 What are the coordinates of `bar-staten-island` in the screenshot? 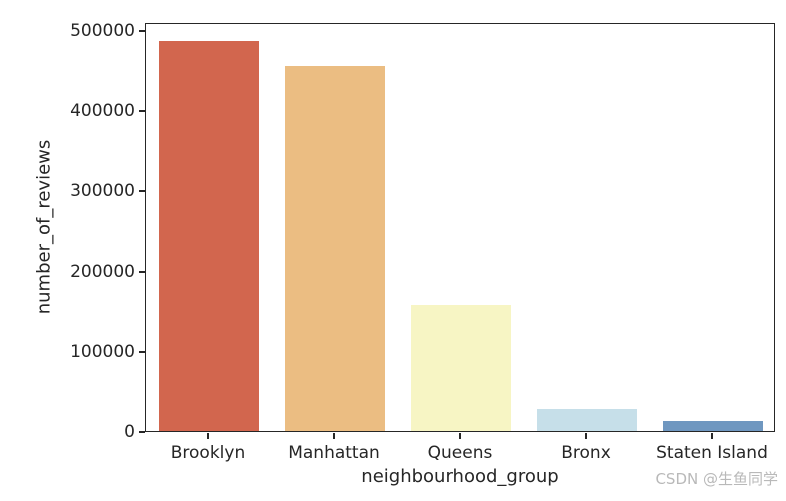 It's located at (713, 426).